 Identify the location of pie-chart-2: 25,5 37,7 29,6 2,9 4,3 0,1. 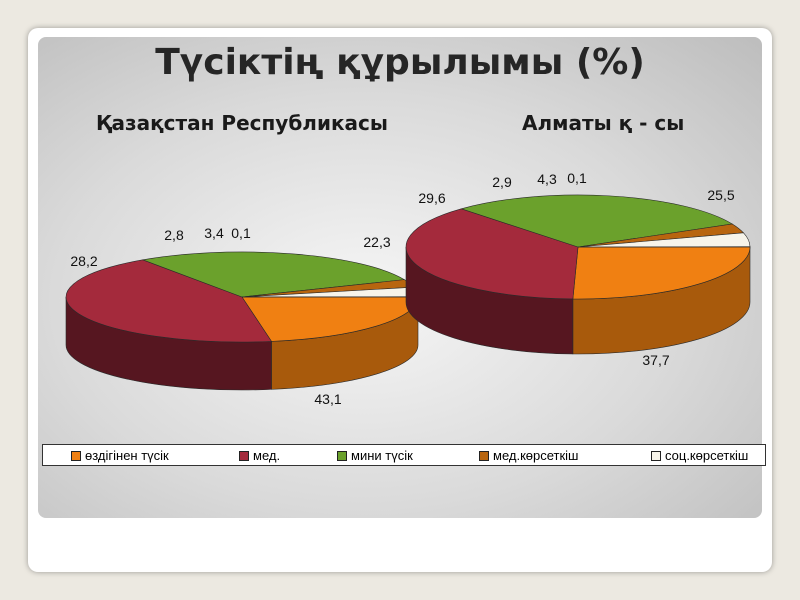
(578, 269).